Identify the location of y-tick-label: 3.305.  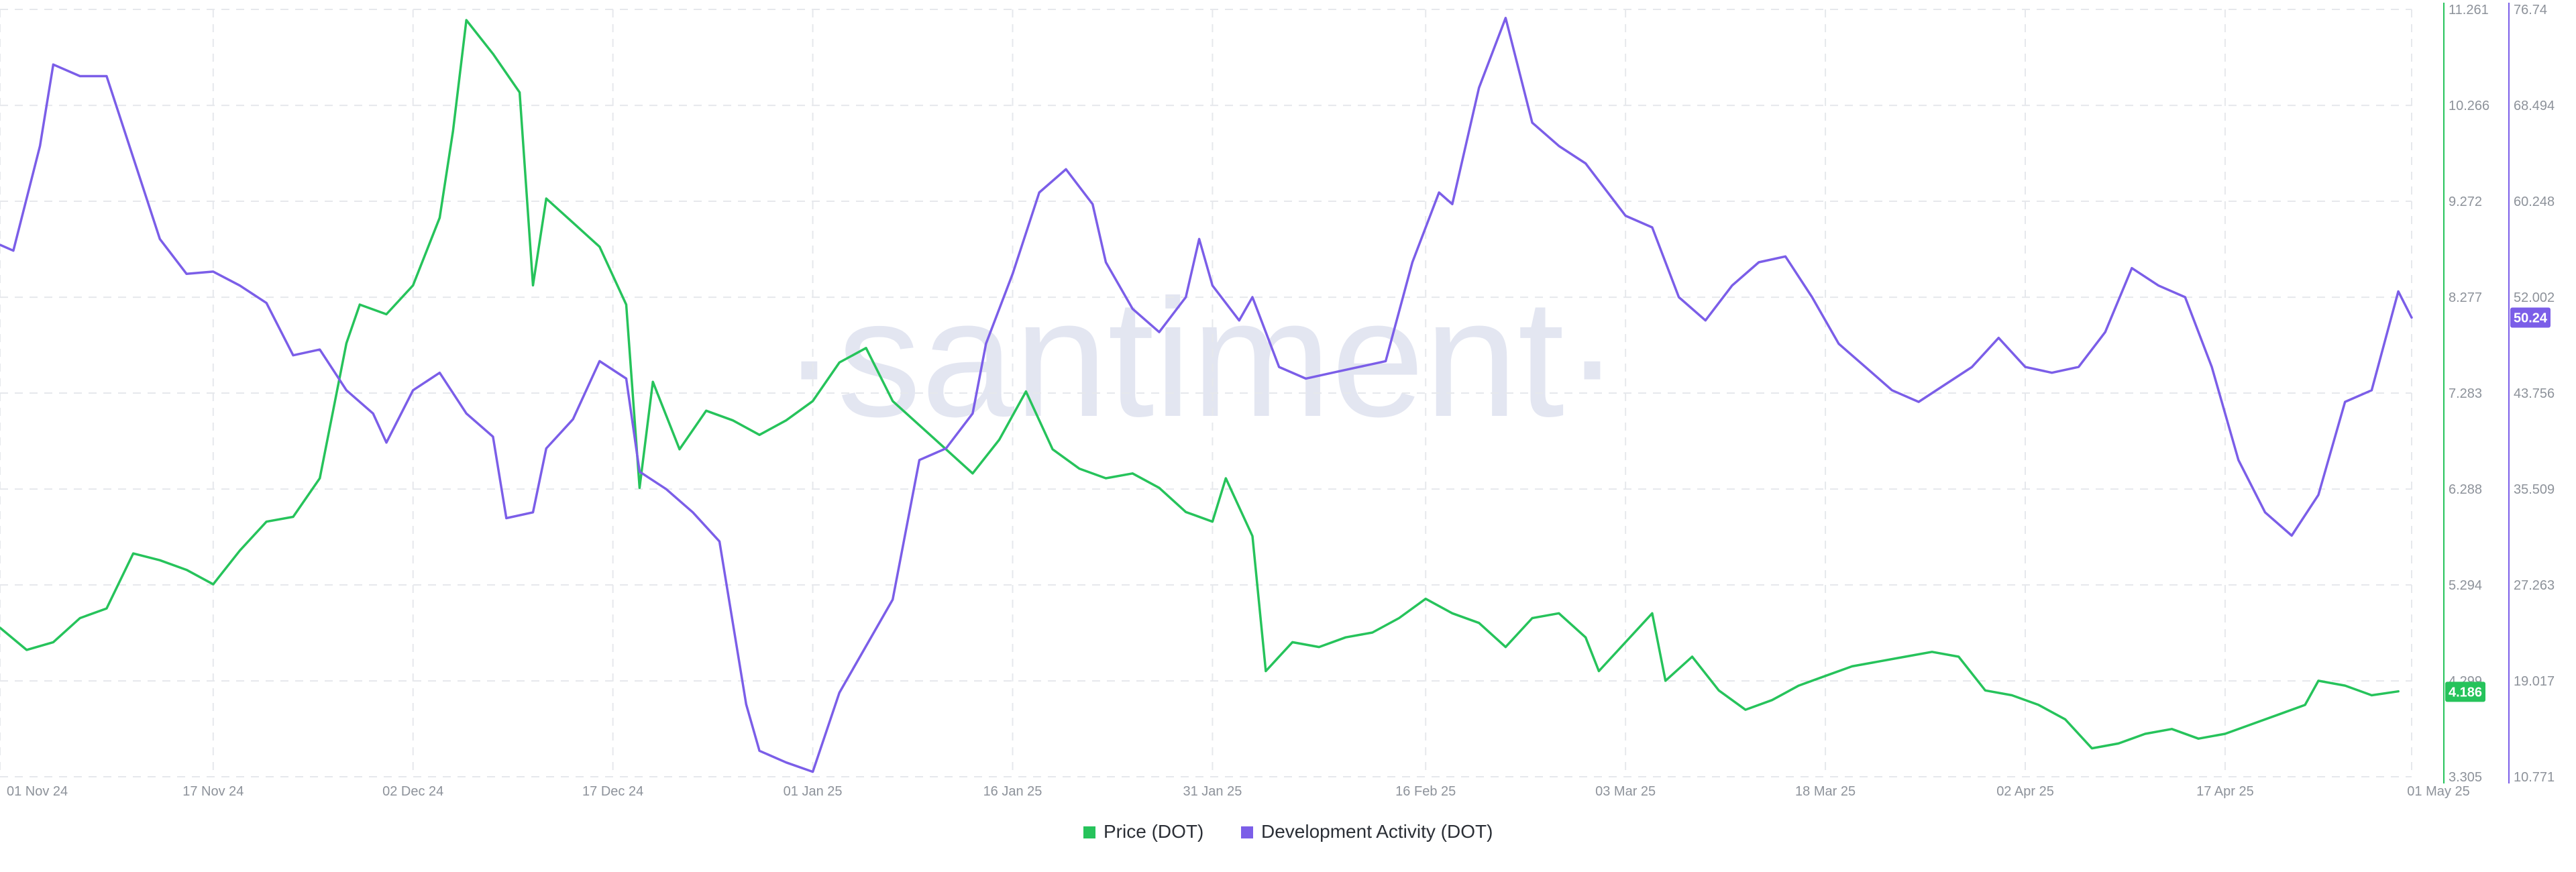
(2465, 778).